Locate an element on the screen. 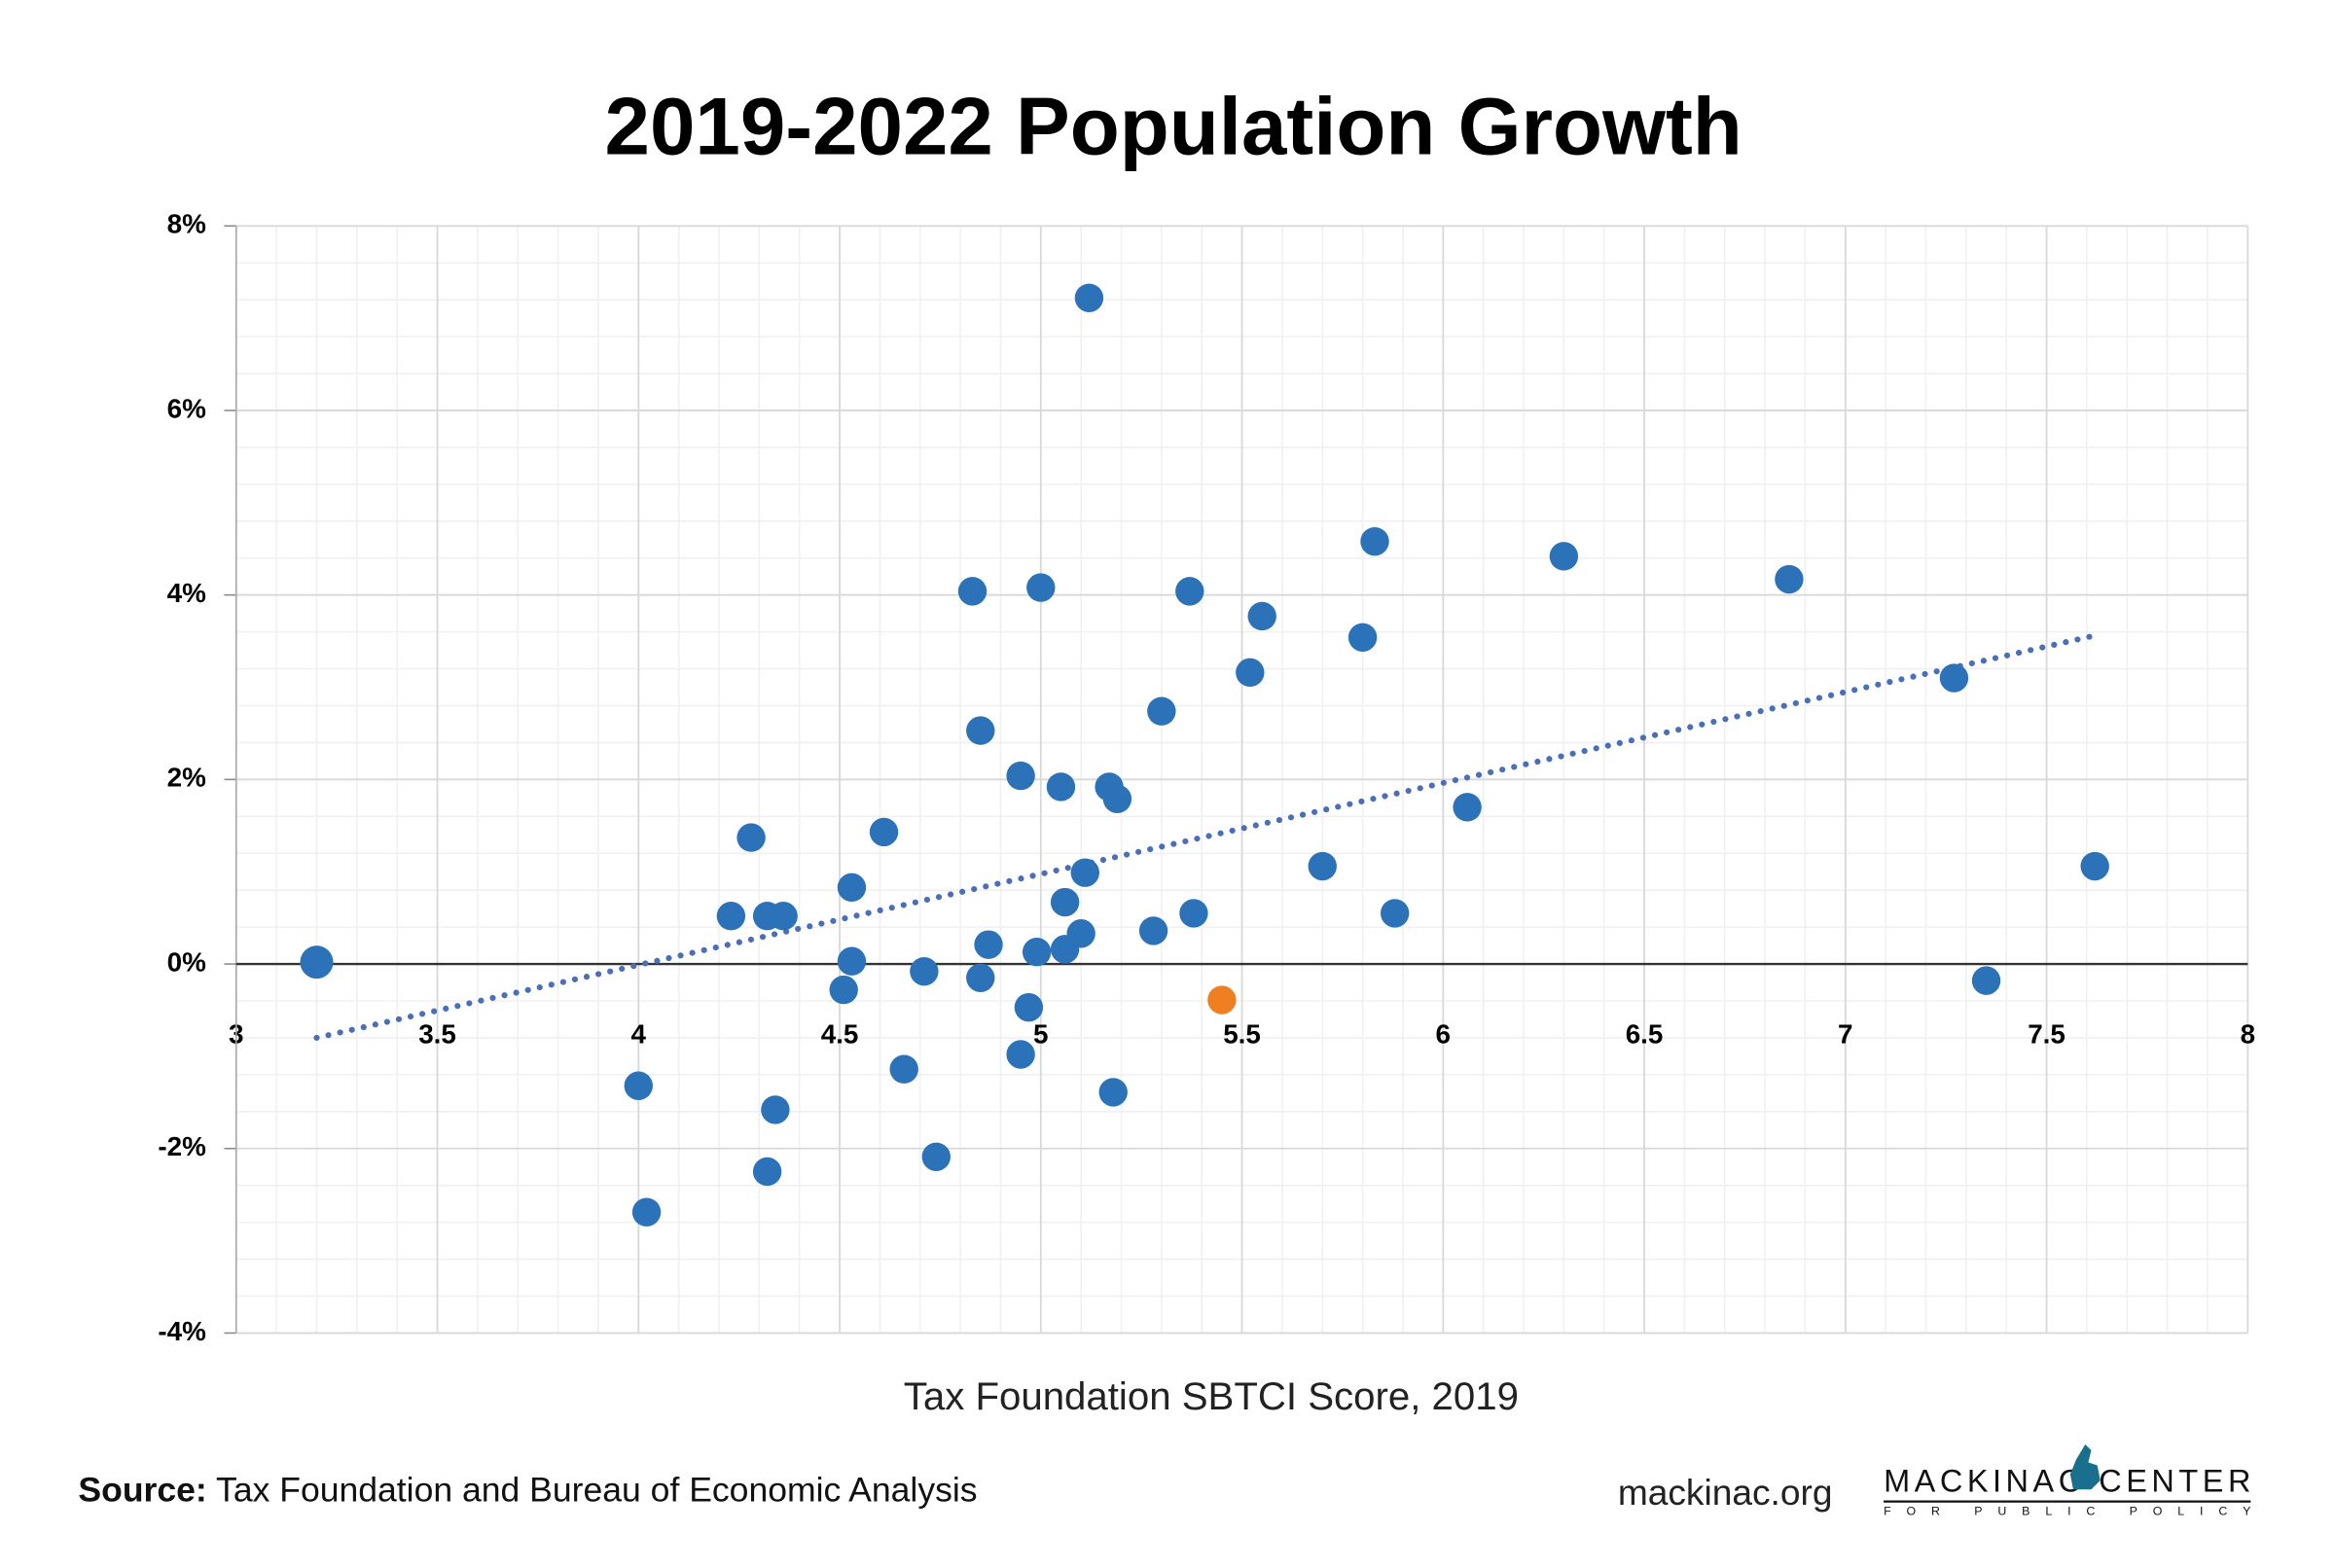 The width and height of the screenshot is (2335, 1568). x-tick-label: 4 is located at coordinates (639, 1034).